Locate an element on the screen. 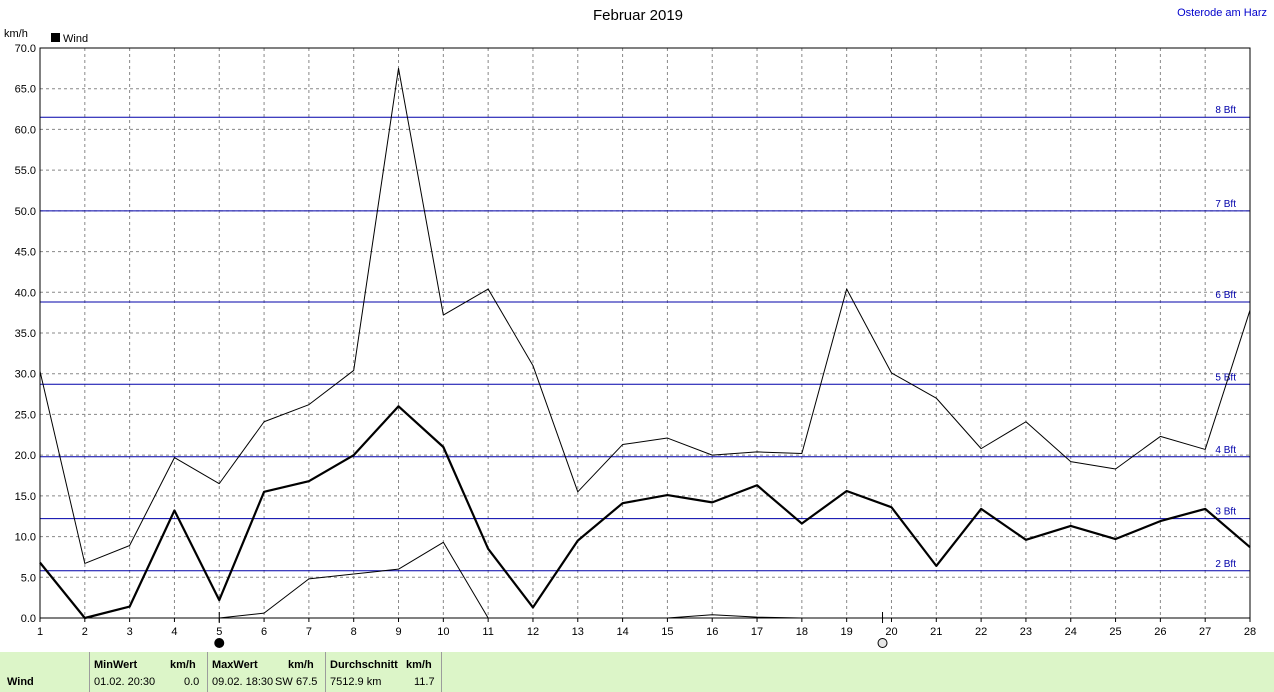 The image size is (1274, 692). moon-phases is located at coordinates (551, 630).